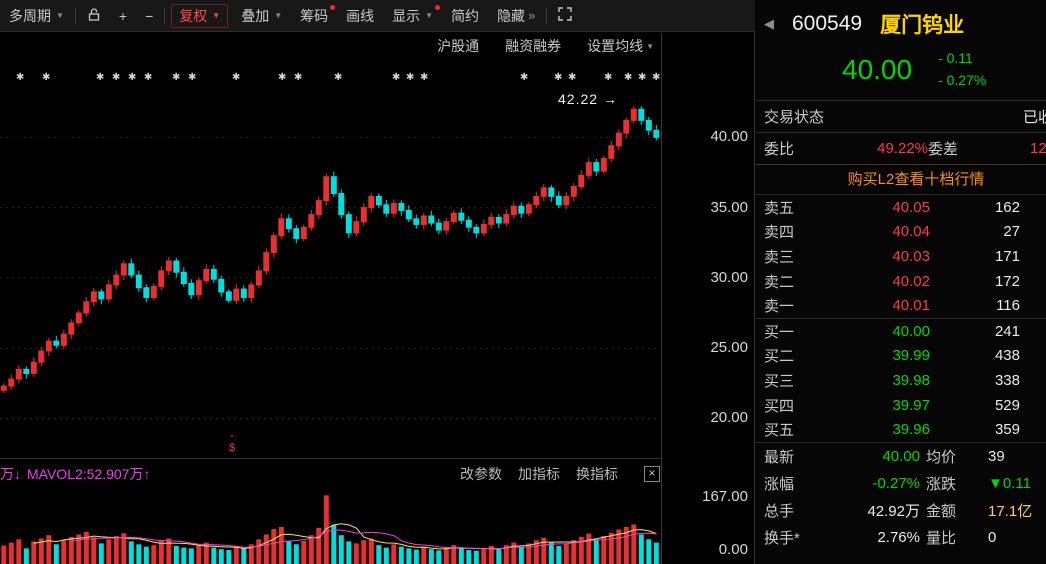 This screenshot has height=564, width=1046. What do you see at coordinates (30, 15) in the screenshot?
I see `period-label: 多周期` at bounding box center [30, 15].